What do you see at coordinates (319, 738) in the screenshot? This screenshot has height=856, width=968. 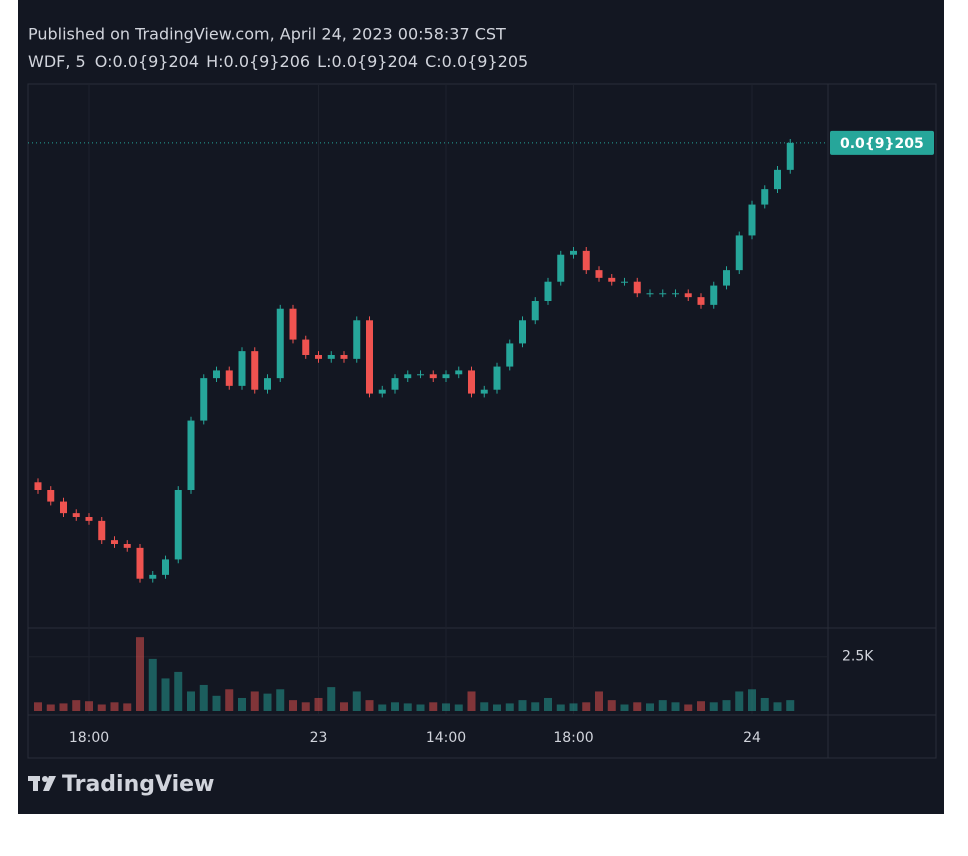 I see `x-tick-label: 23` at bounding box center [319, 738].